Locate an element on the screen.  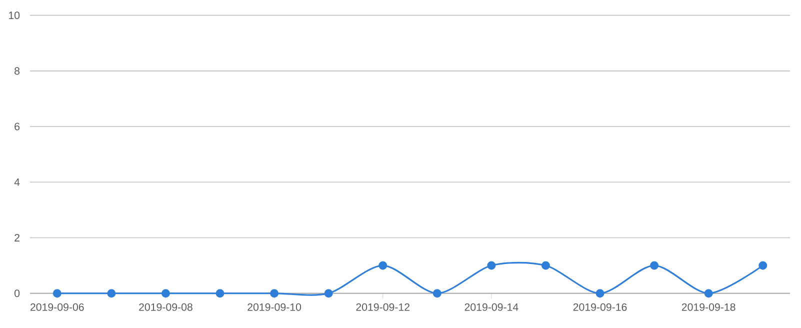
y-tick-label: 8 is located at coordinates (17, 71).